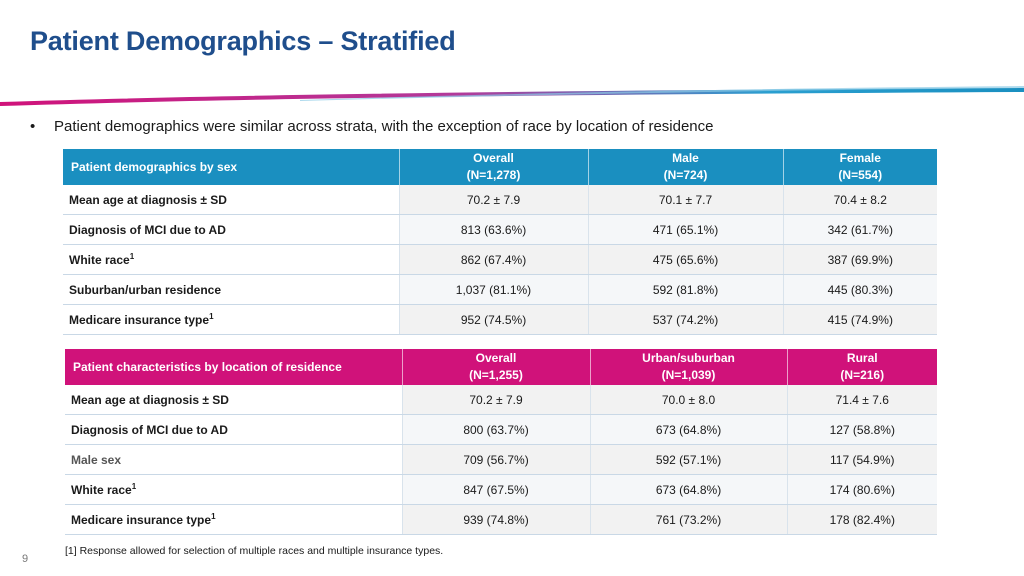 The width and height of the screenshot is (1024, 576). Describe the element at coordinates (859, 319) in the screenshot. I see `cell-female: 415 (74.9%)` at that location.